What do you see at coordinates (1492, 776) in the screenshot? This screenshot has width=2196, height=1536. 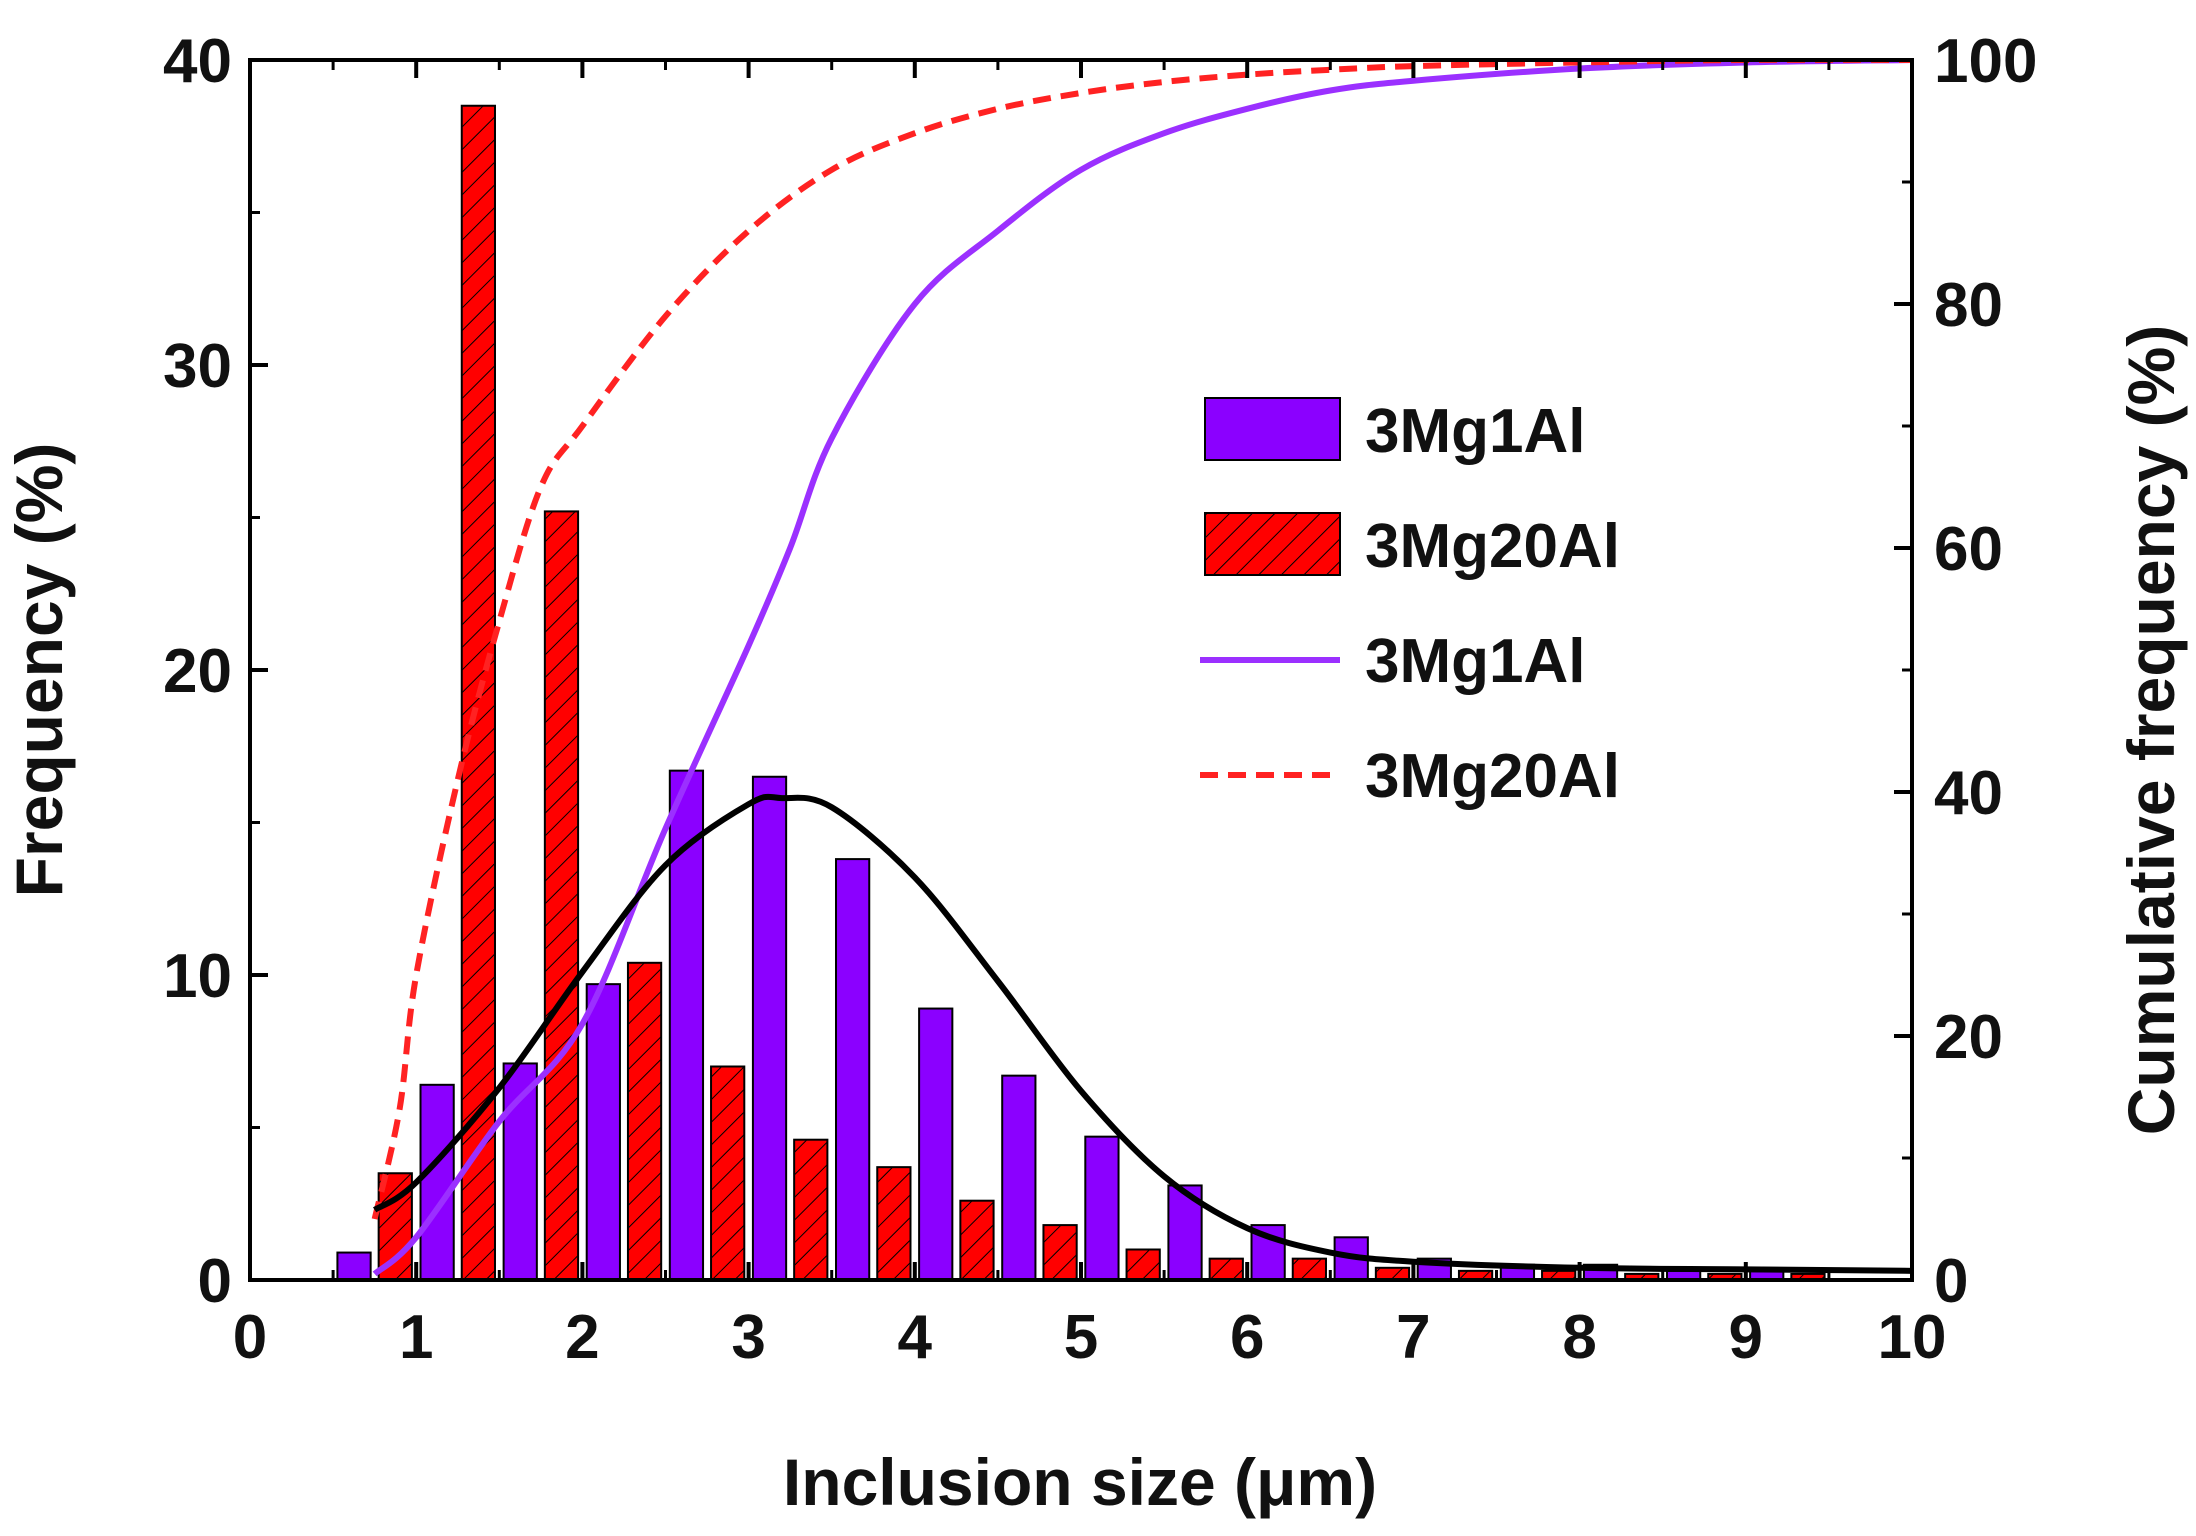 I see `legend-label-3: 3Mg20Al` at bounding box center [1492, 776].